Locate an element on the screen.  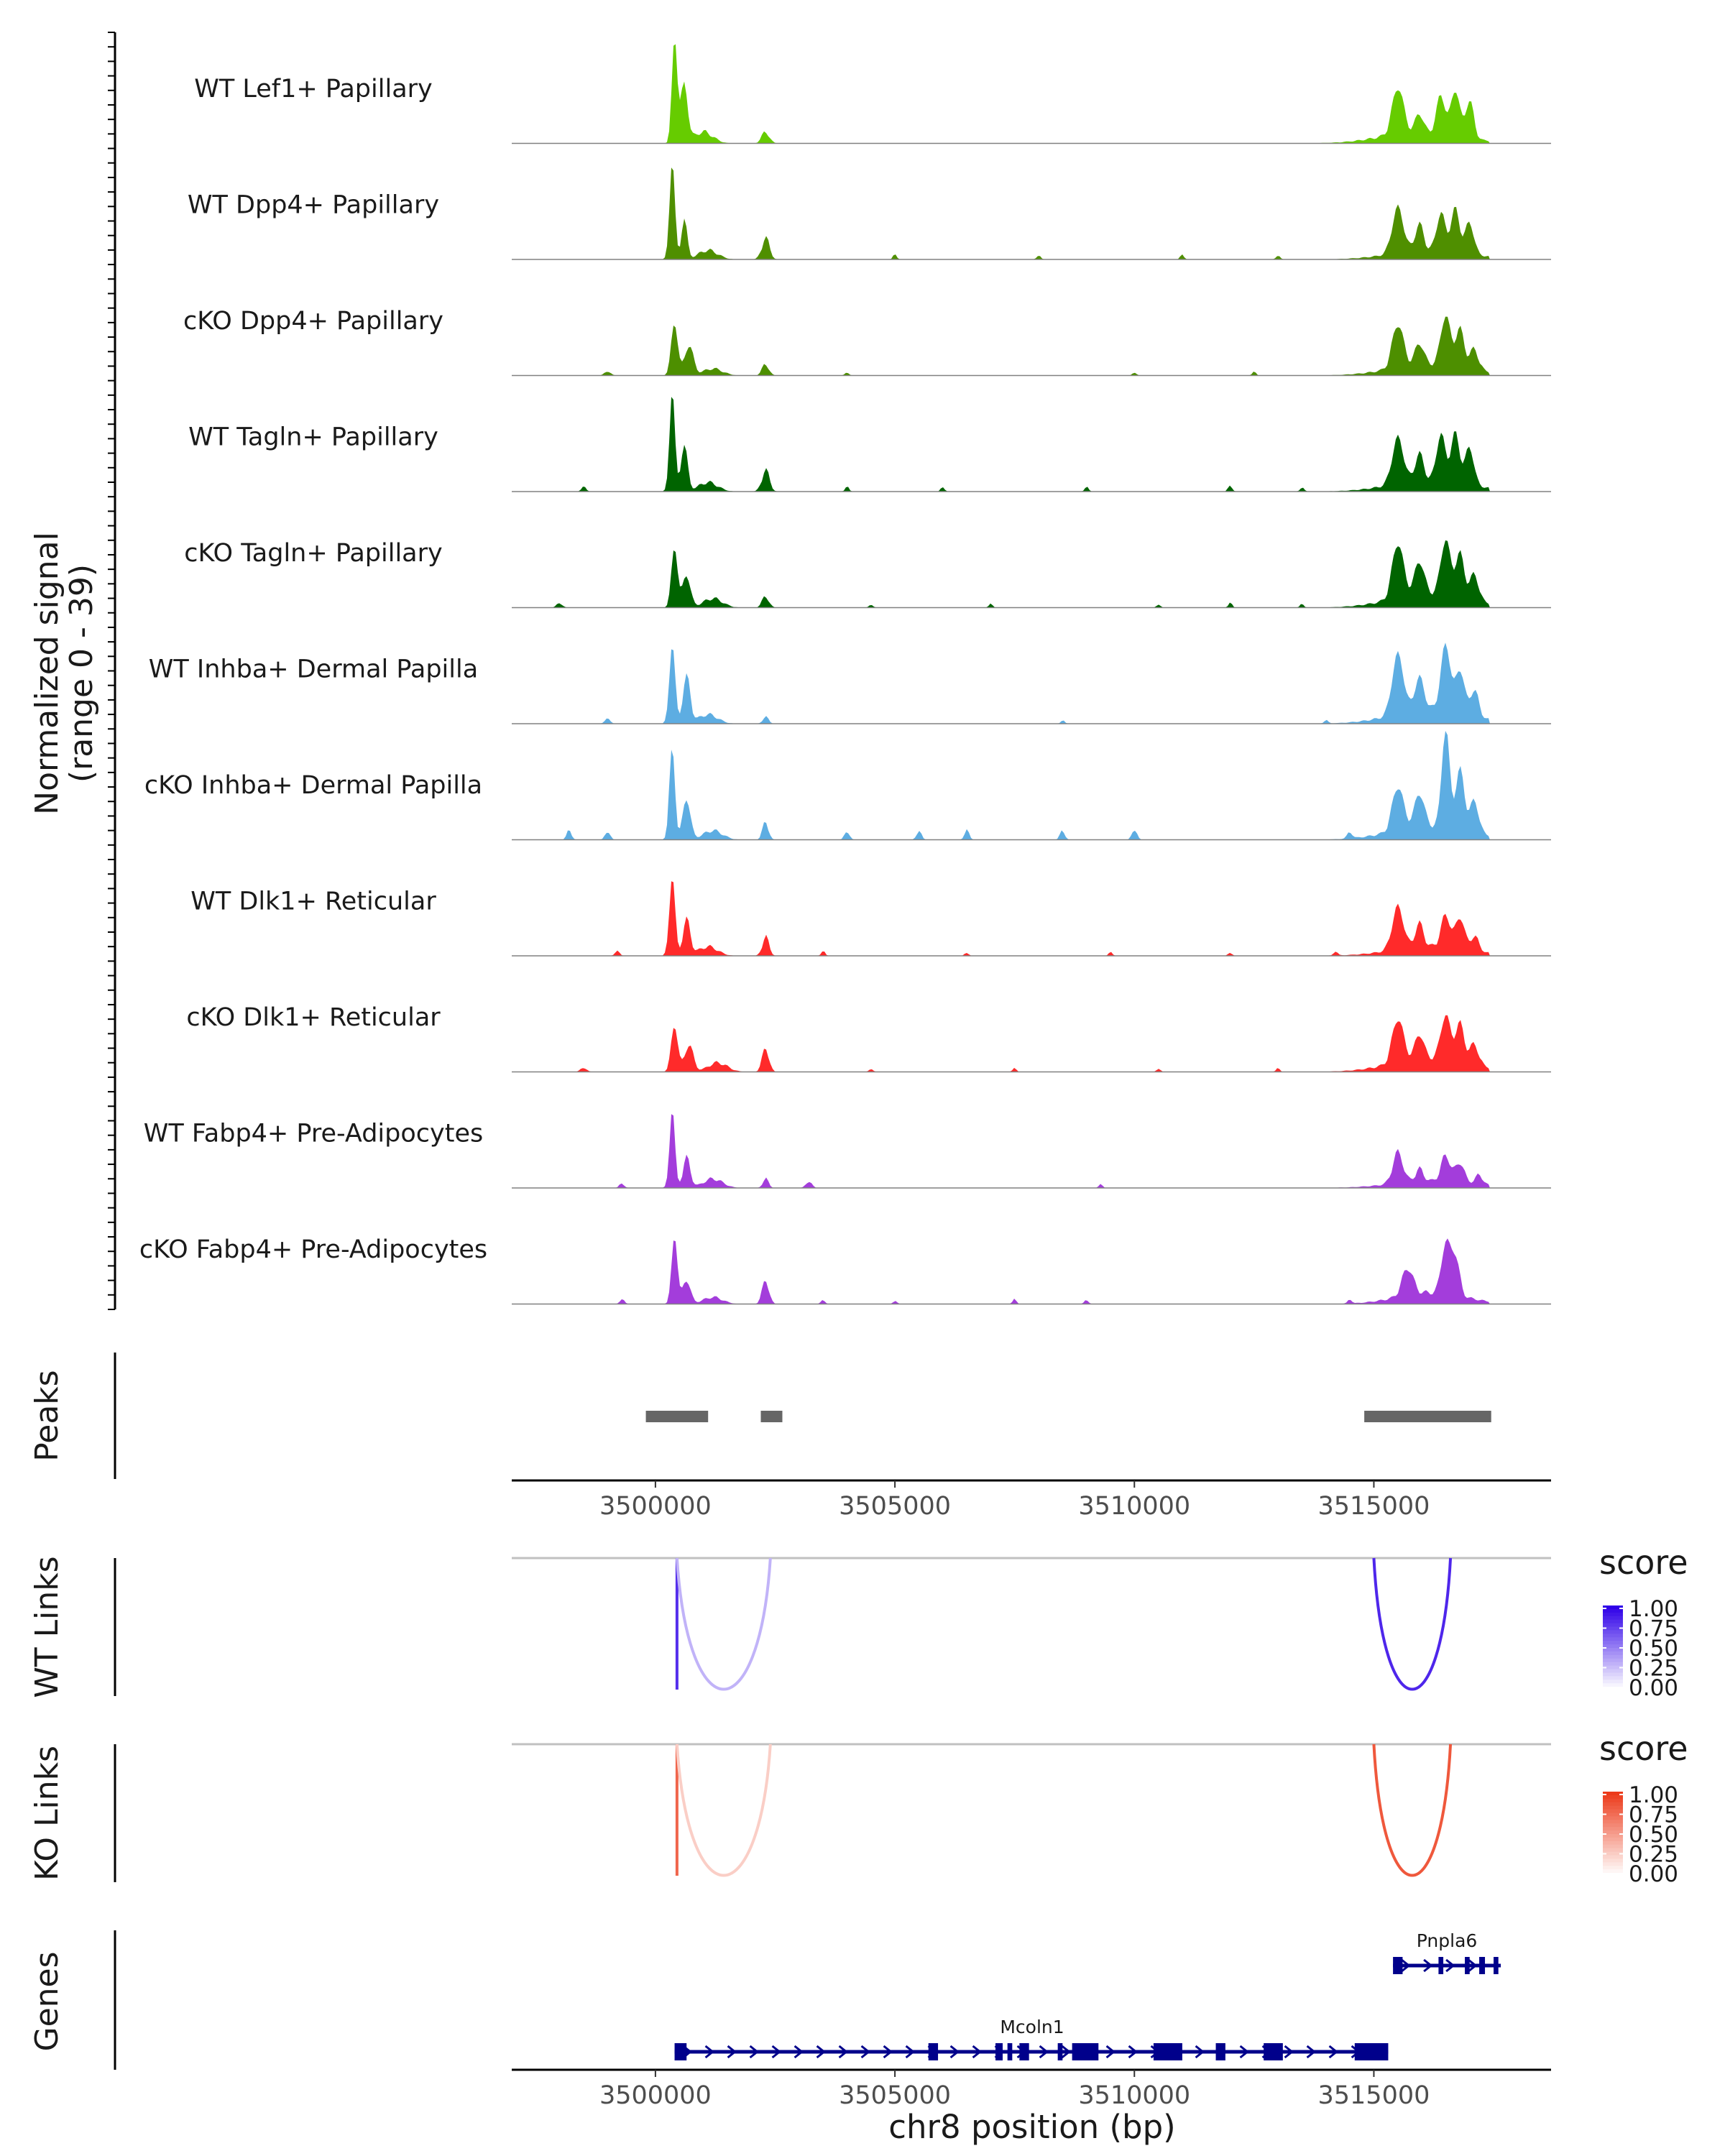
track-label: WT Inhba+ Dermal Papilla is located at coordinates (313, 669).